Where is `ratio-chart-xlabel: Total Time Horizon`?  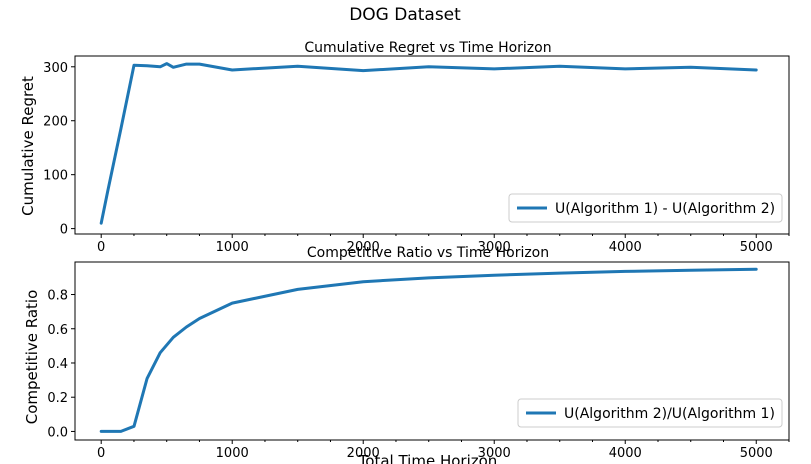 ratio-chart-xlabel: Total Time Horizon is located at coordinates (428, 458).